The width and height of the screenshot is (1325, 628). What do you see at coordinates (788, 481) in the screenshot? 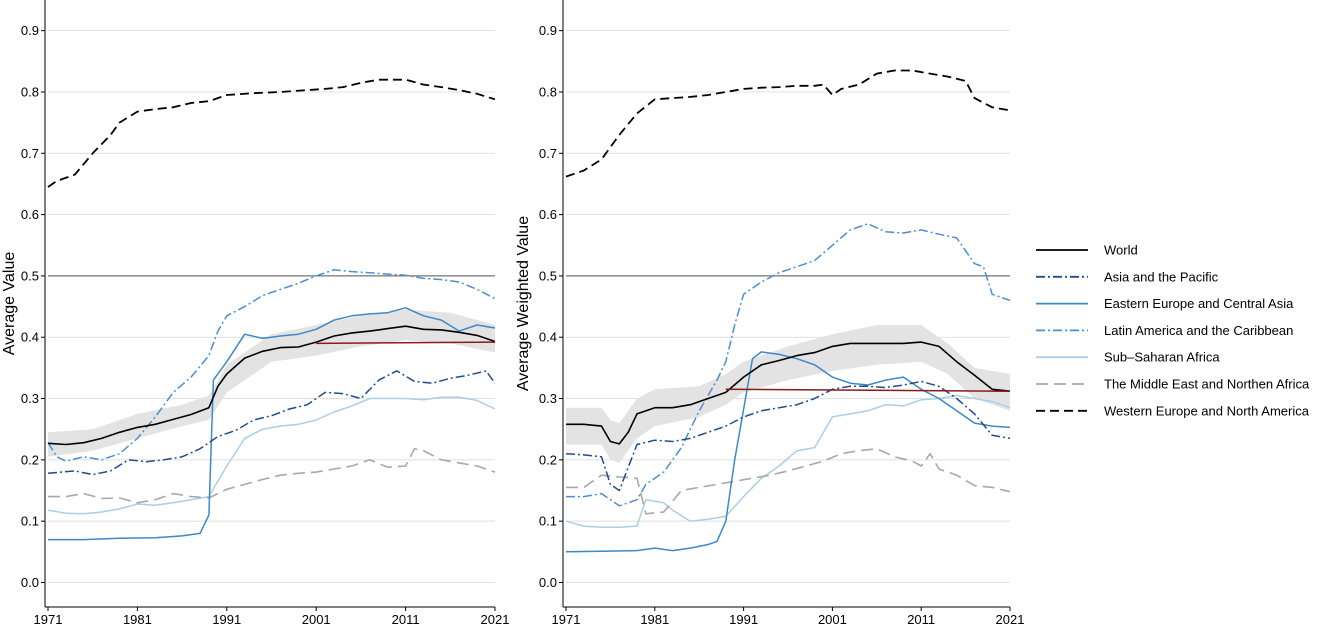
I see `right-series-the-middle-east-and-northen-africa` at bounding box center [788, 481].